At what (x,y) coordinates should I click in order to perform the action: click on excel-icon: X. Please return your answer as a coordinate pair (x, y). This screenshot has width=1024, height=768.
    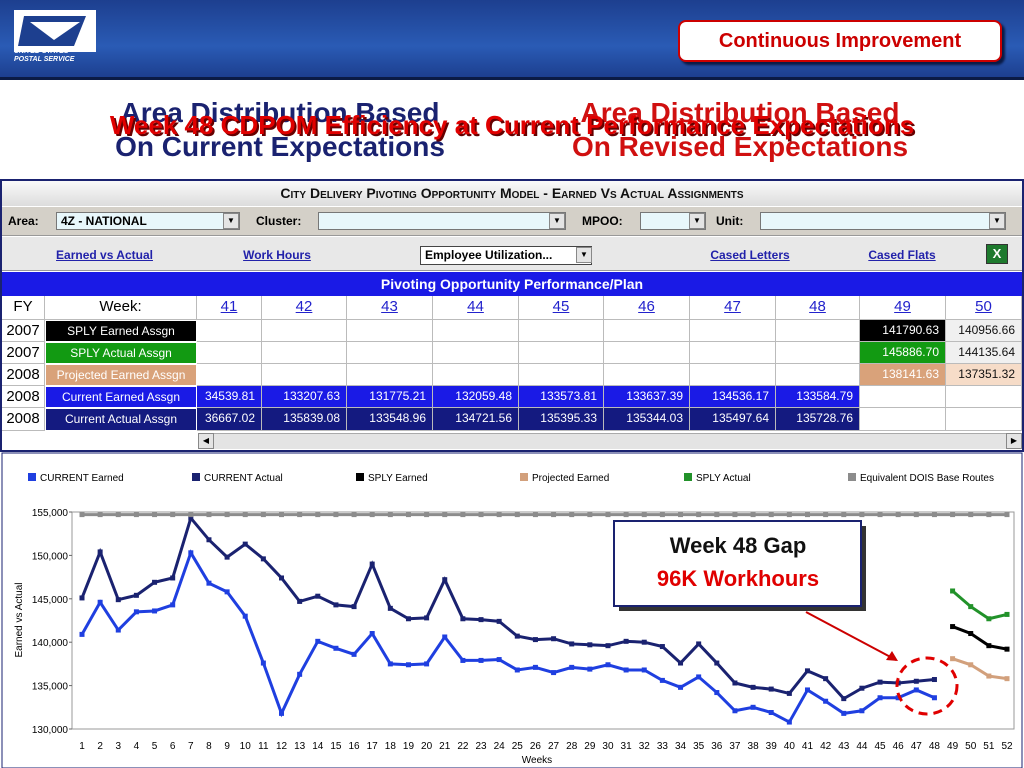
    Looking at the image, I should click on (997, 254).